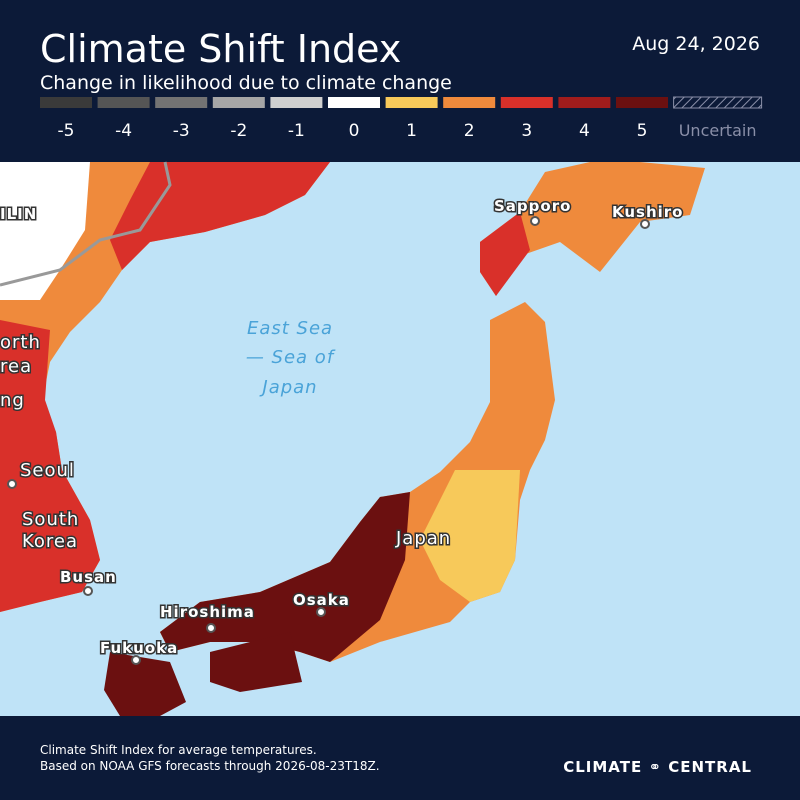 Image resolution: width=800 pixels, height=800 pixels. Describe the element at coordinates (532, 206) in the screenshot. I see `place-label: Sapporo` at that location.